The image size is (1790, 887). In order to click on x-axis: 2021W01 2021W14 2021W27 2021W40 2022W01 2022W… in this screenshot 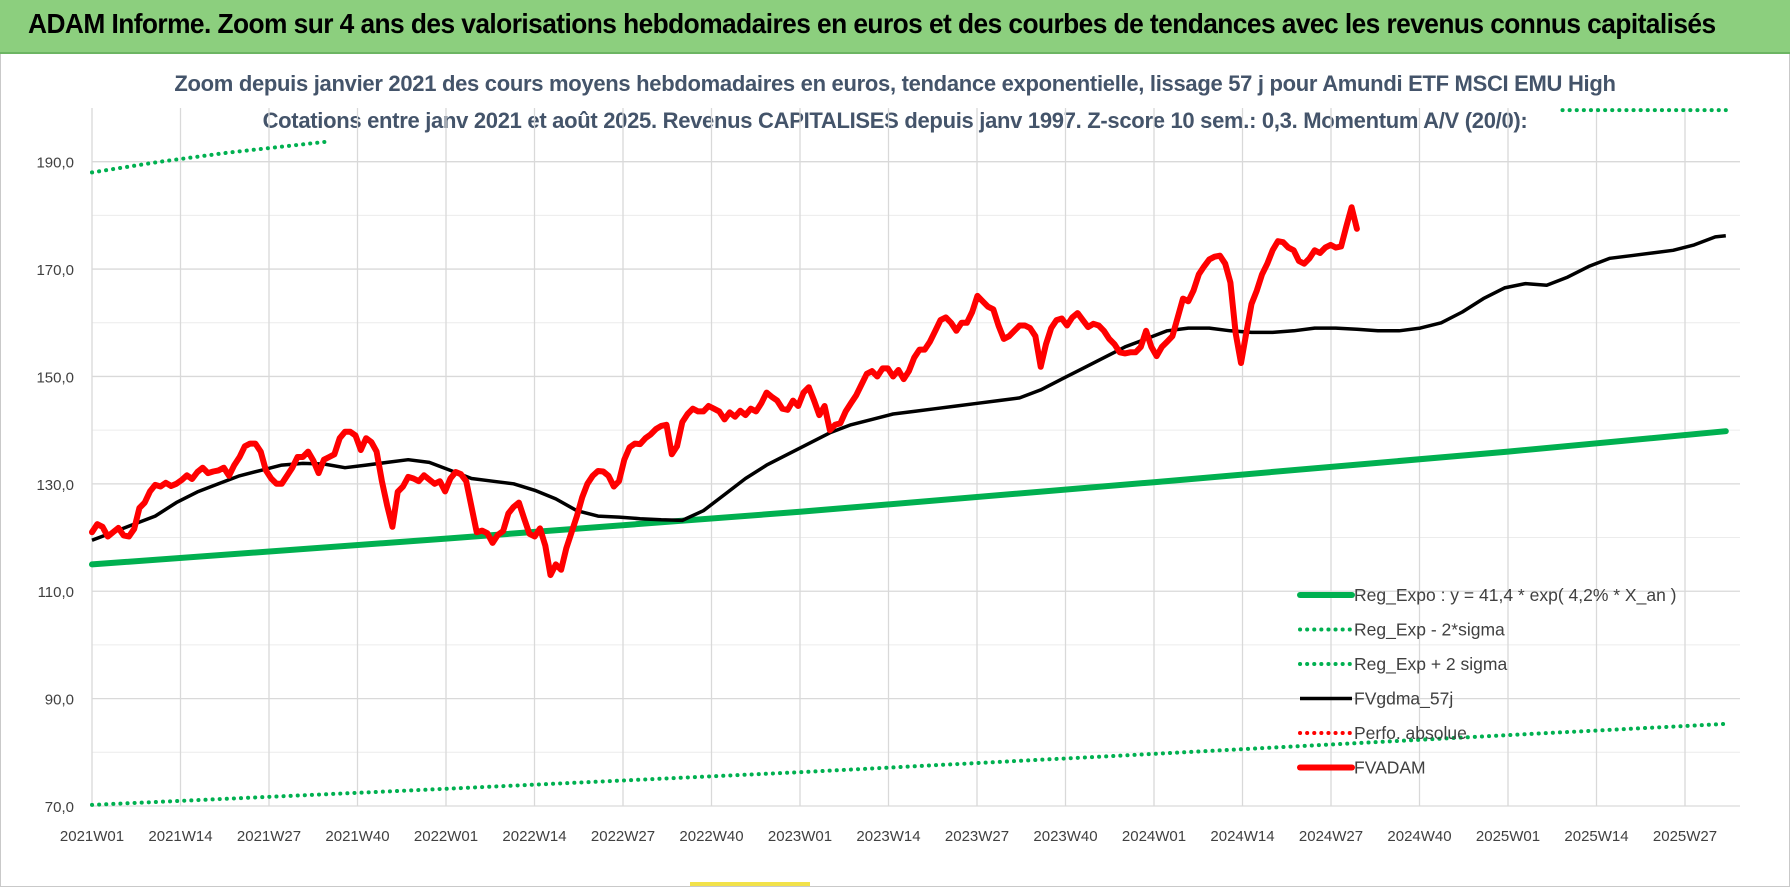, I will do `click(888, 836)`.